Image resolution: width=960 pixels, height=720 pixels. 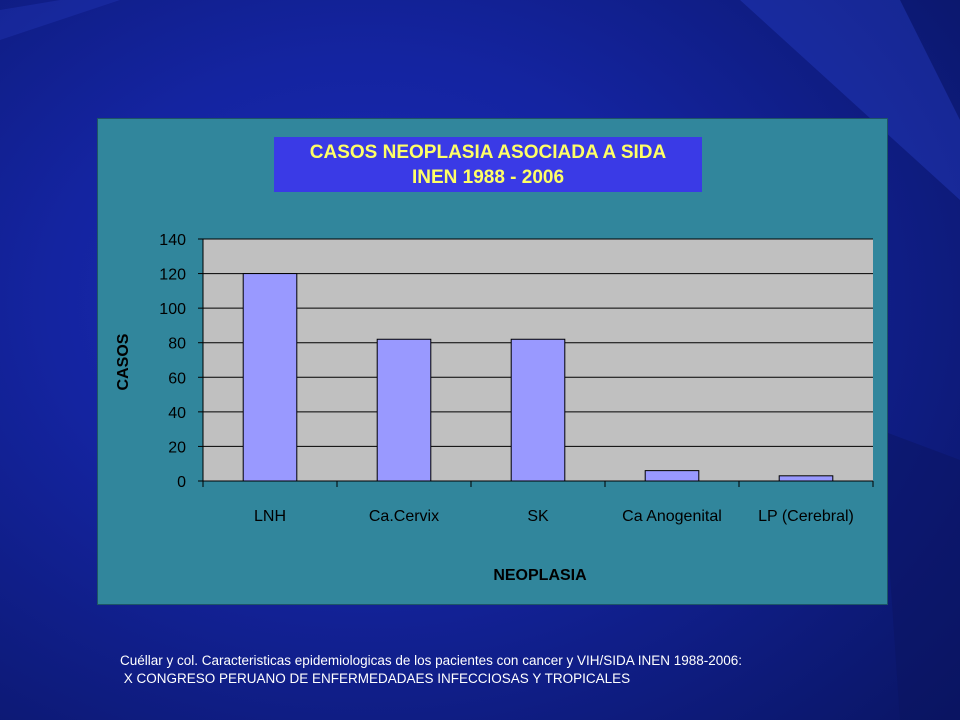 What do you see at coordinates (172, 275) in the screenshot?
I see `y-tick-label: 120` at bounding box center [172, 275].